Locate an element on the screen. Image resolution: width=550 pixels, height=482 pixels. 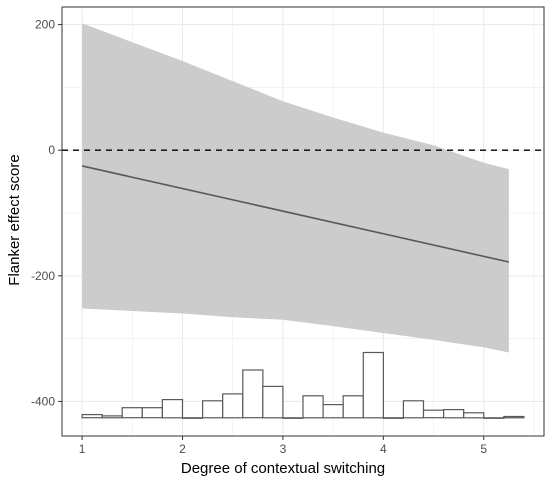
x-tick-label: 3 is located at coordinates (283, 449).